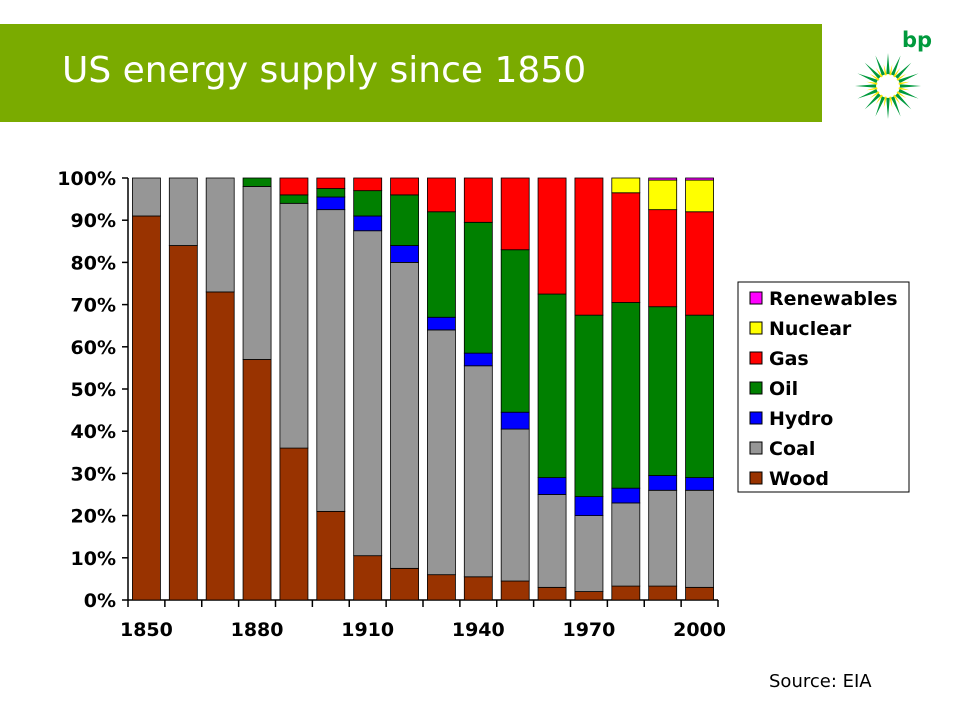  Describe the element at coordinates (478, 359) in the screenshot. I see `bar-segment-hydro-1940` at that location.